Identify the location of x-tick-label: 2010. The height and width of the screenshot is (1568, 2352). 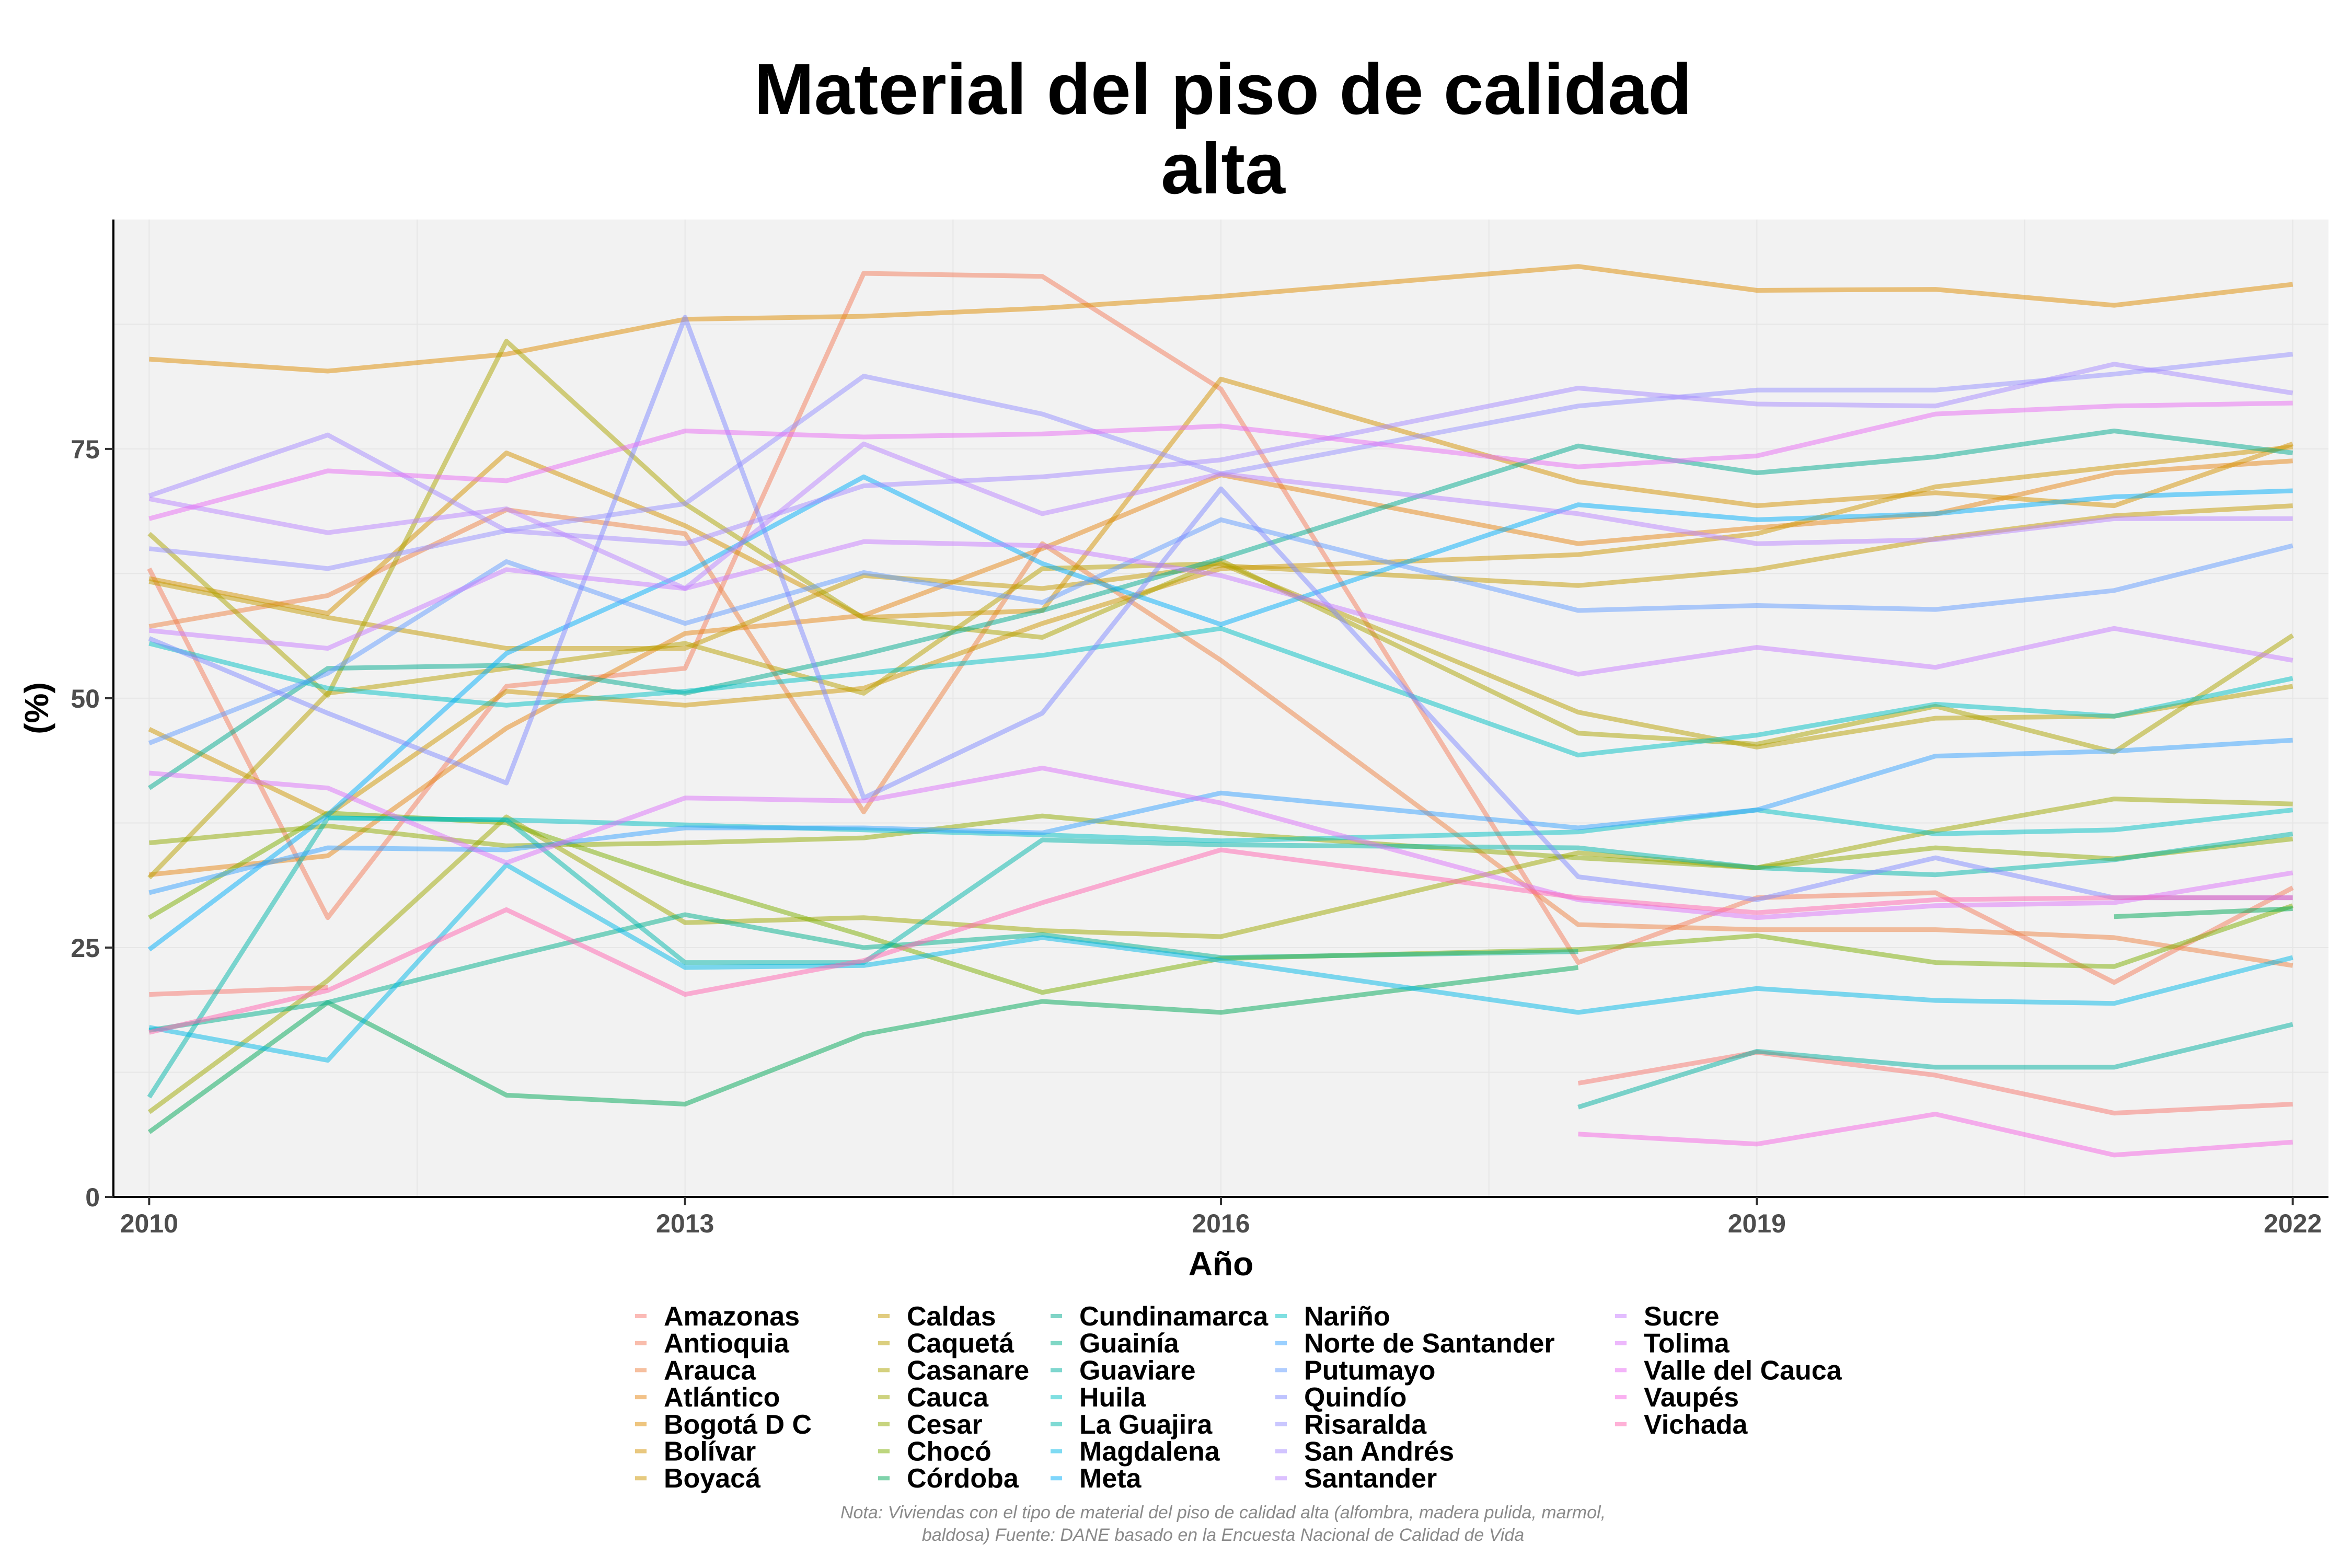
(149, 1223).